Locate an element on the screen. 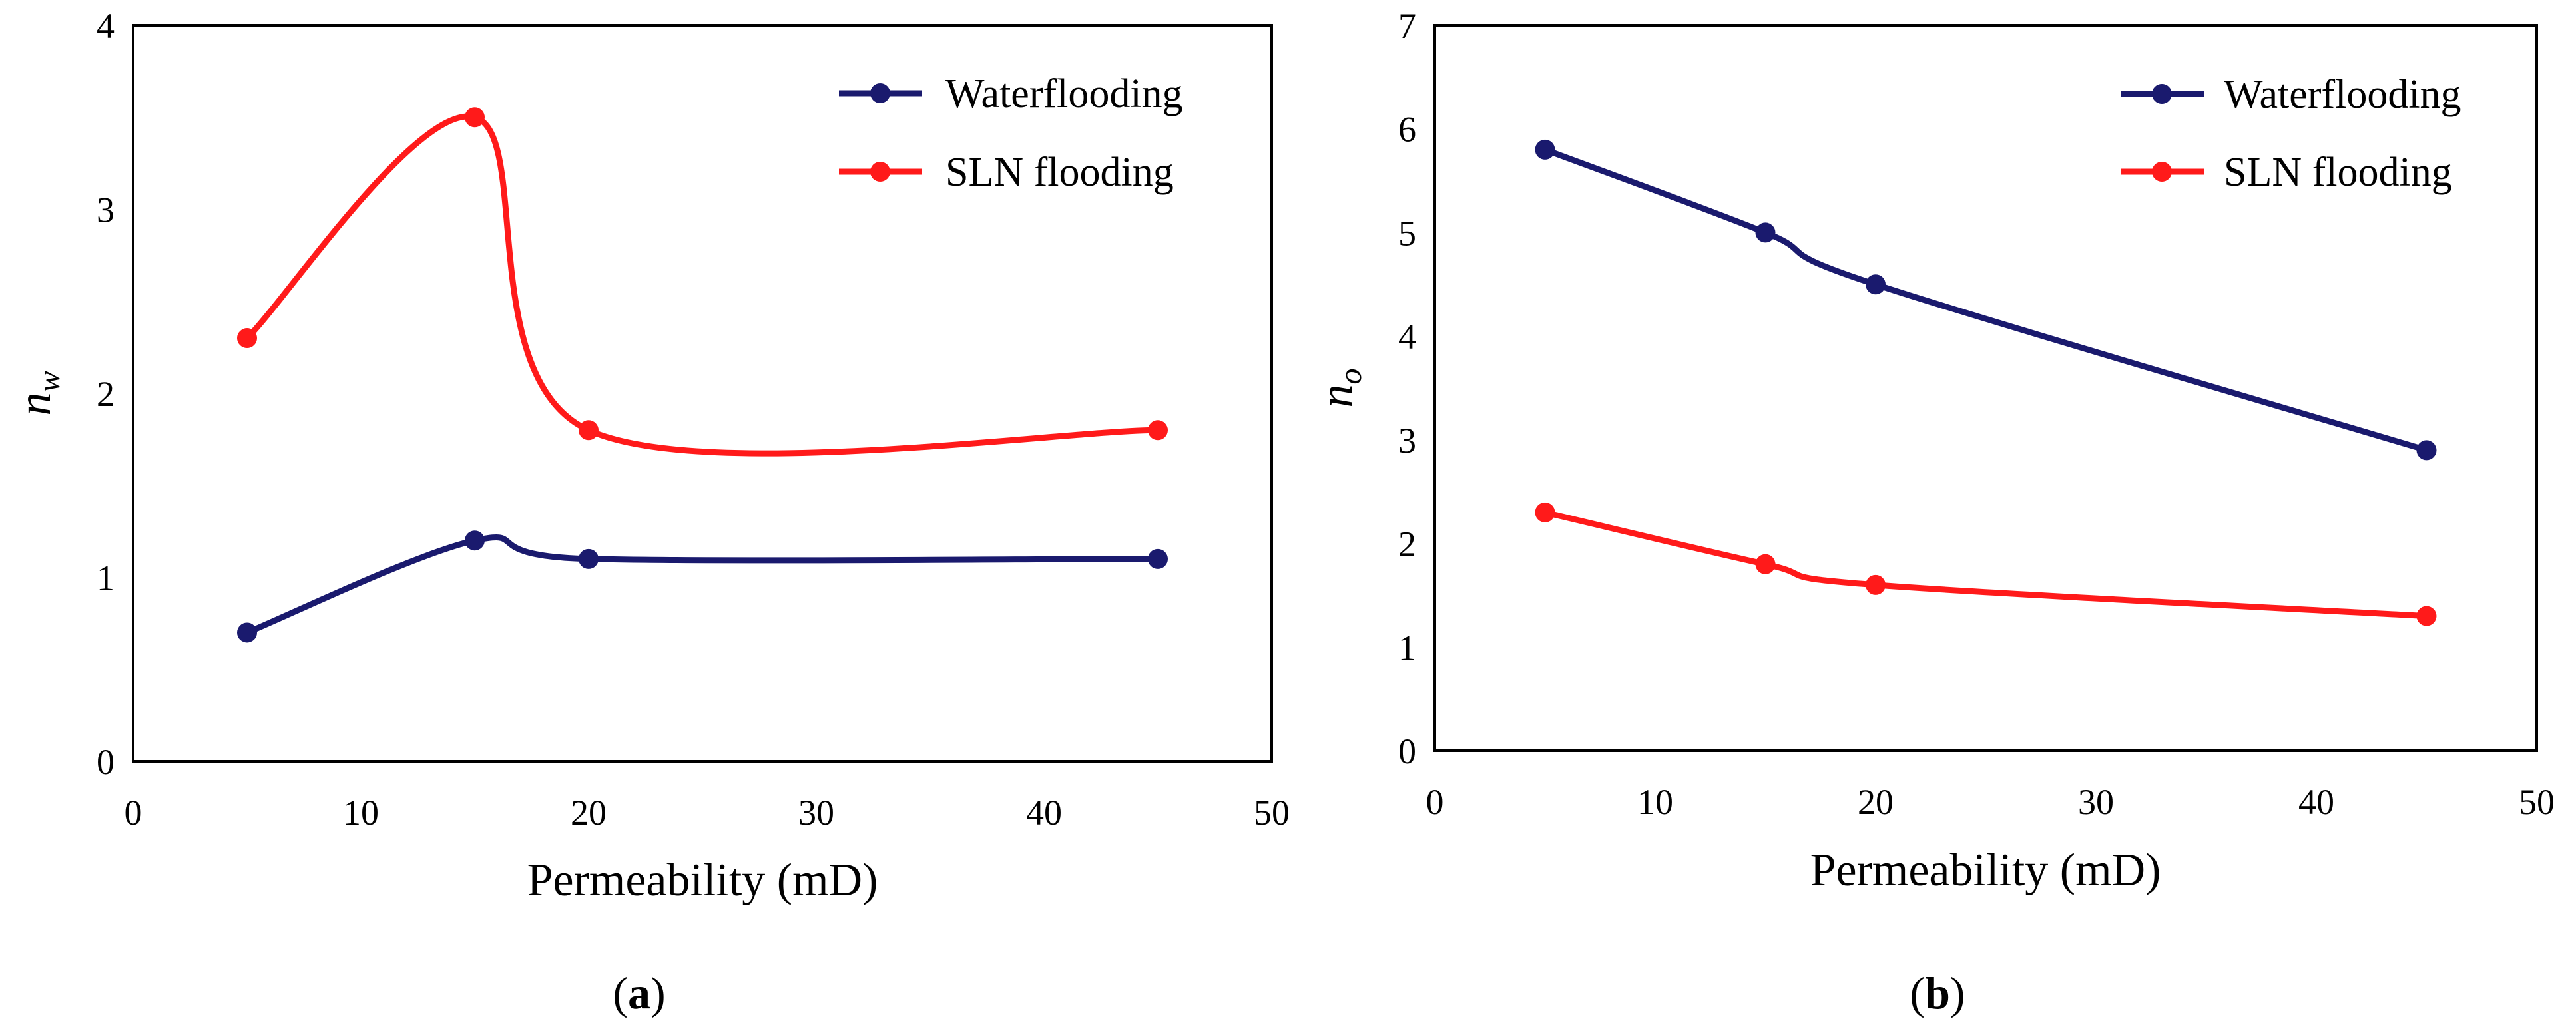  y-axis-label-sub: o is located at coordinates (1351, 377).